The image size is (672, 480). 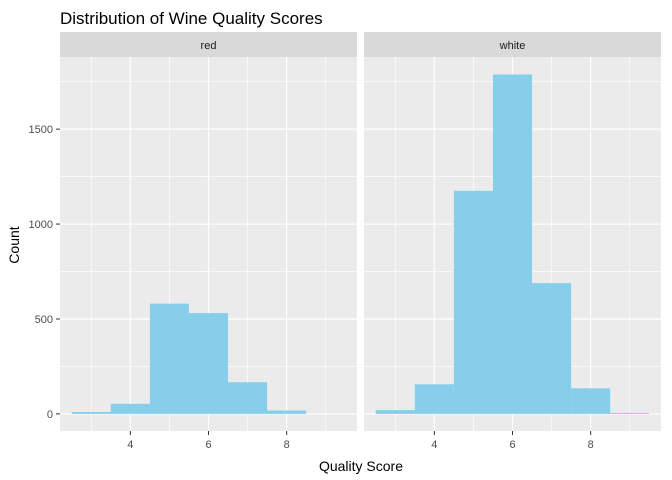 I want to click on y-tick-label: 1000, so click(x=41, y=225).